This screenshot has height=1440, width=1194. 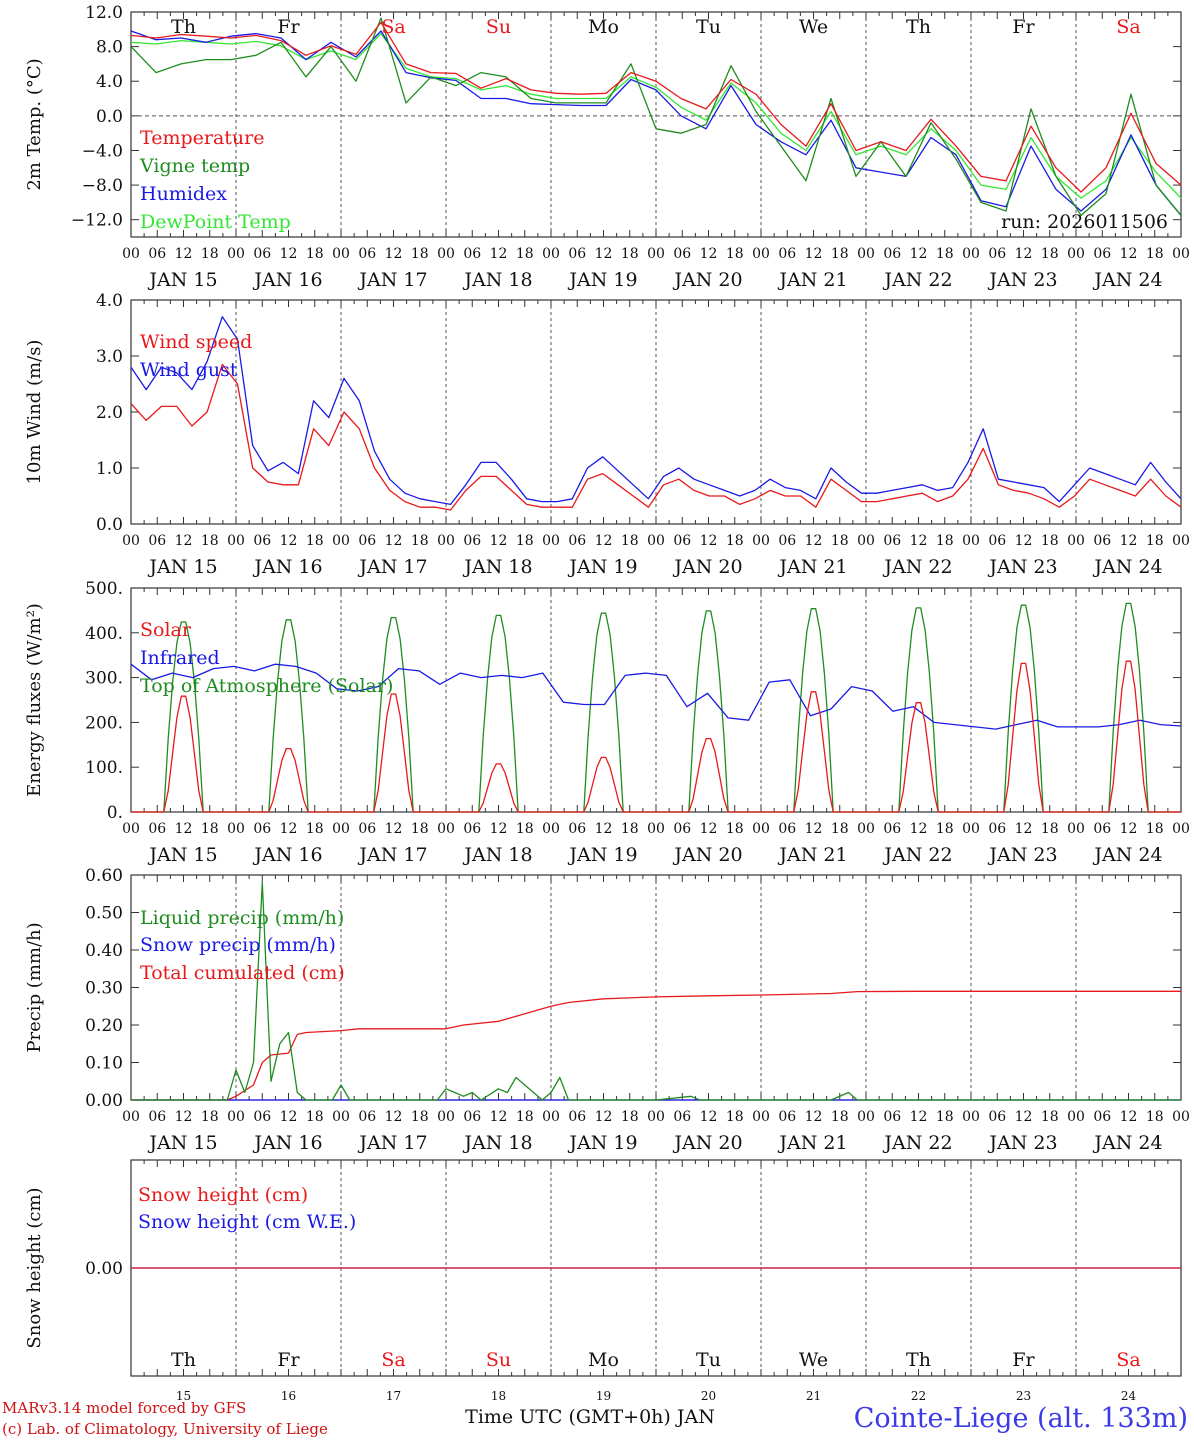 I want to click on weekday-label: Su, so click(x=498, y=27).